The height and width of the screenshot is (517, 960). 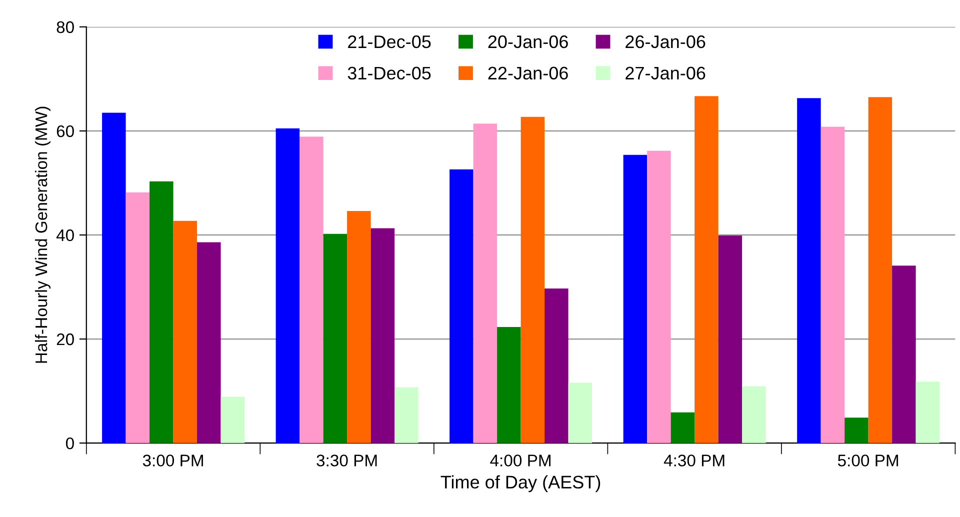 What do you see at coordinates (528, 41) in the screenshot?
I see `legend-label: 20-Jan-06` at bounding box center [528, 41].